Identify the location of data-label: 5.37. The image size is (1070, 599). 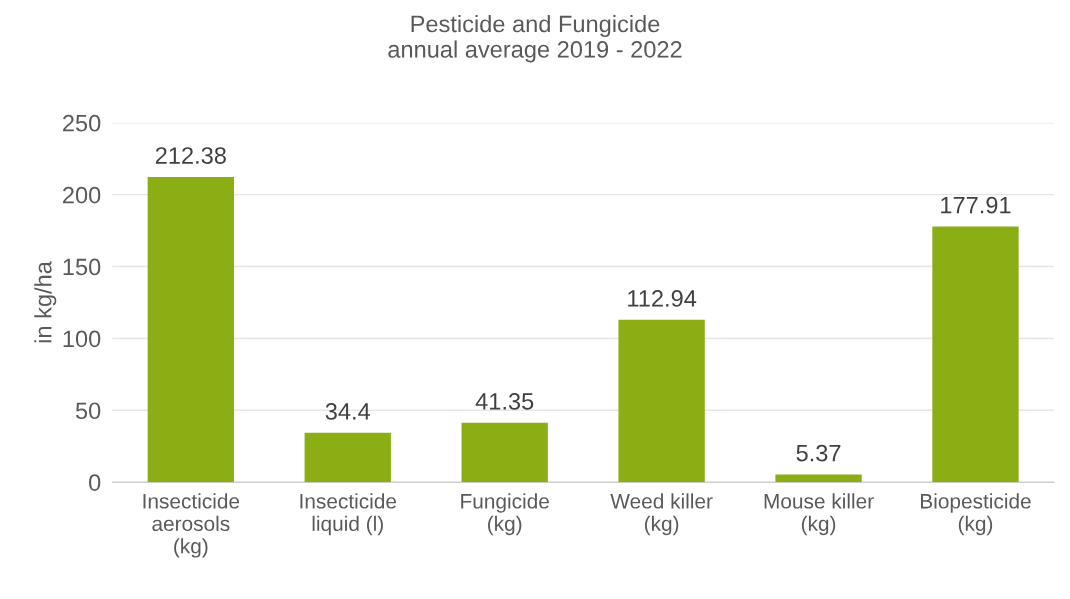
(818, 453).